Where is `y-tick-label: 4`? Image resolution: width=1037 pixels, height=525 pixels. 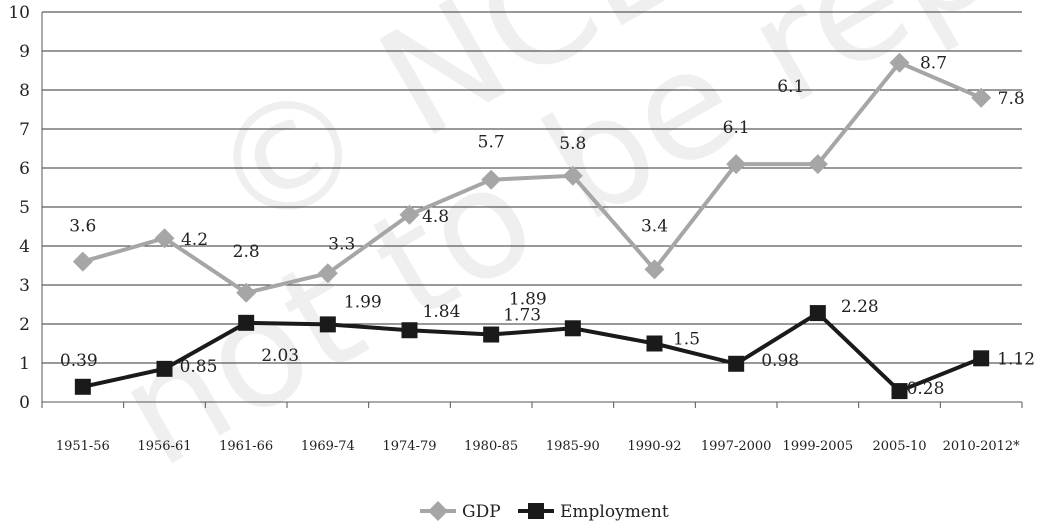
y-tick-label: 4 is located at coordinates (24, 247).